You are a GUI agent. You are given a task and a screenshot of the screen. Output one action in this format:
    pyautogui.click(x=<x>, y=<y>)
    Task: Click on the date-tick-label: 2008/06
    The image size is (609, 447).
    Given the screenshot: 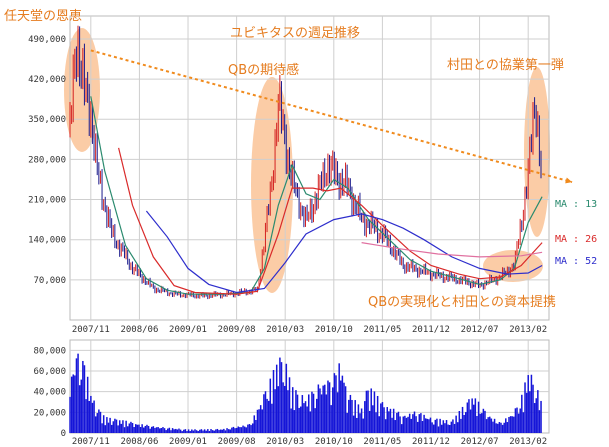 What is the action you would take?
    pyautogui.click(x=139, y=330)
    